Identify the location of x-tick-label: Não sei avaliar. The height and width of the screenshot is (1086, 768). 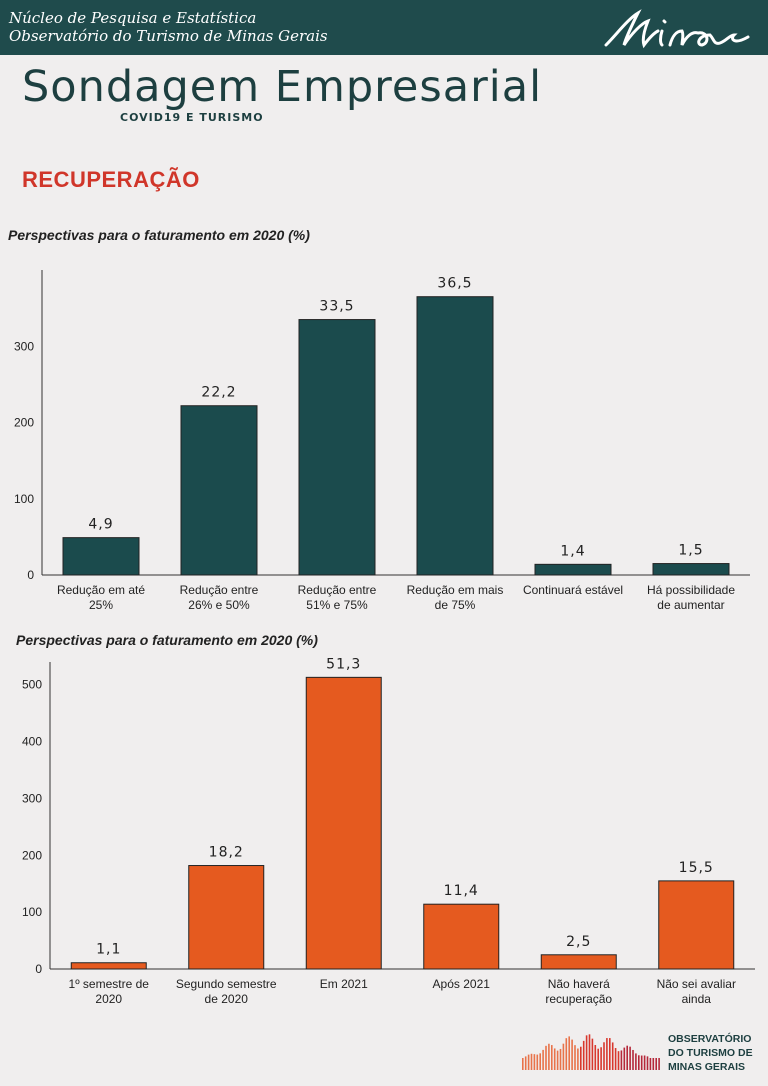
(696, 984).